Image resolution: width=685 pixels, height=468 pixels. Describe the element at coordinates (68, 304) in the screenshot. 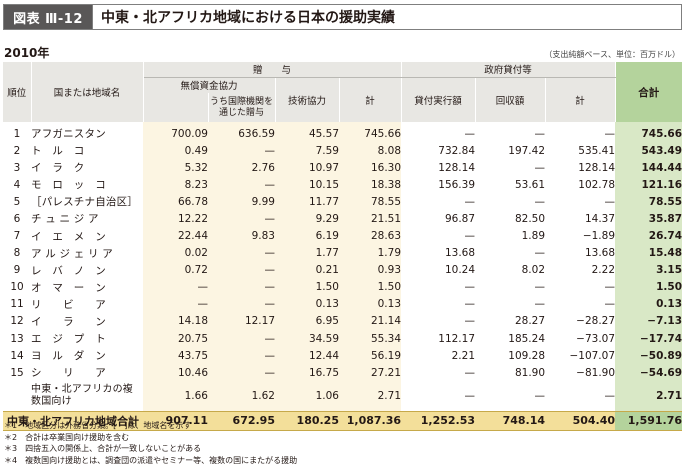

I see `cell-country: リ ビ ア` at that location.